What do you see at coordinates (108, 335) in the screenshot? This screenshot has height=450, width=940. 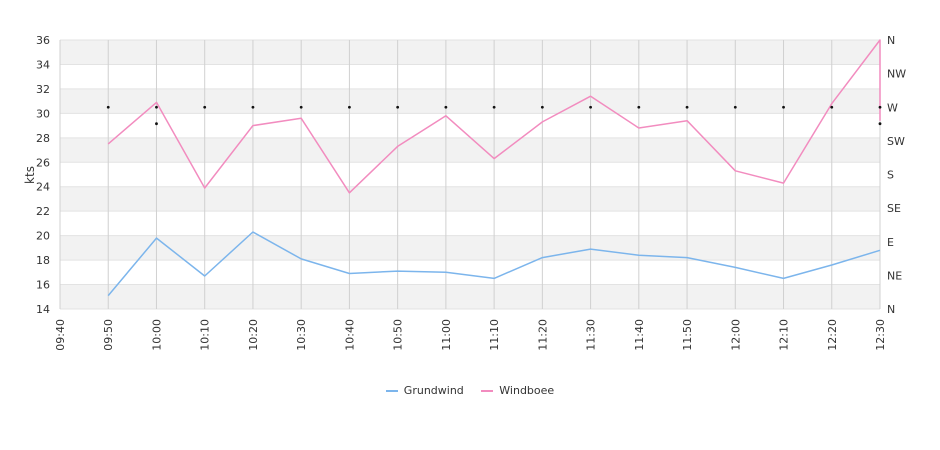 I see `x-tick-label: 09:50` at bounding box center [108, 335].